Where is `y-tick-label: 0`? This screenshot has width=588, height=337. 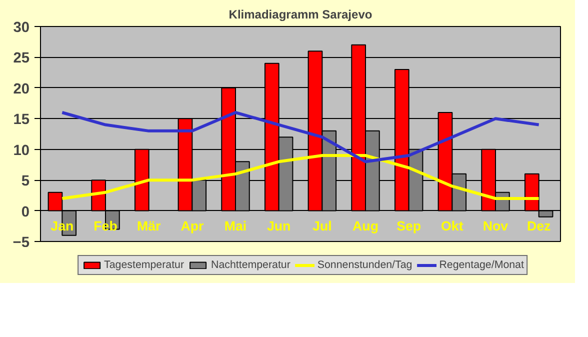 y-tick-label: 0 is located at coordinates (25, 212).